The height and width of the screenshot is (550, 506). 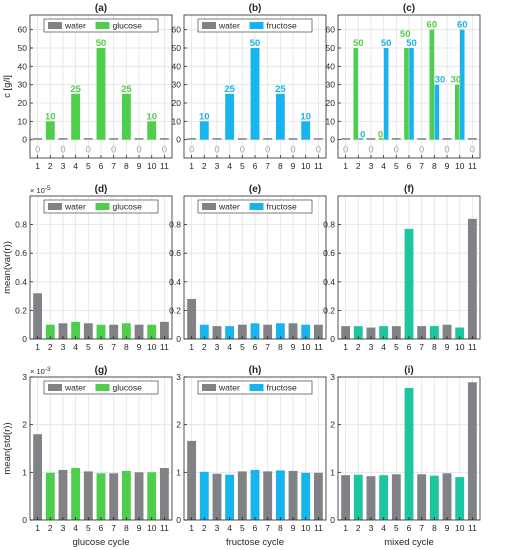 I want to click on y-tick-label: 60, so click(x=331, y=30).